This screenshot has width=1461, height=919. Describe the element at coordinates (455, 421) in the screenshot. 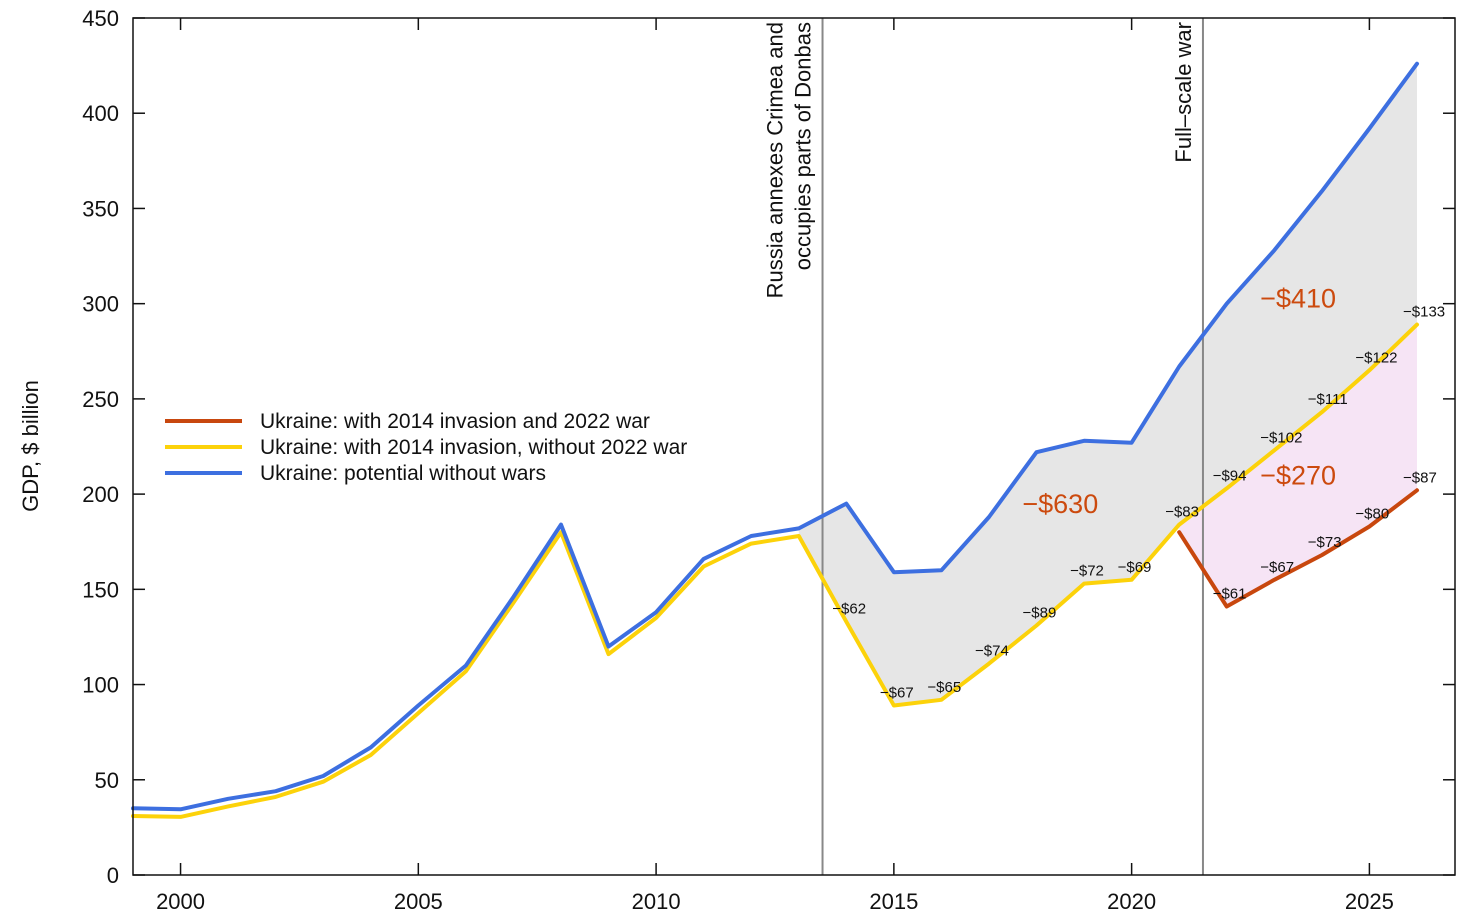

I see `legend-label-with-2022-war: Ukraine: with 2014 invasion and 2022 war` at that location.